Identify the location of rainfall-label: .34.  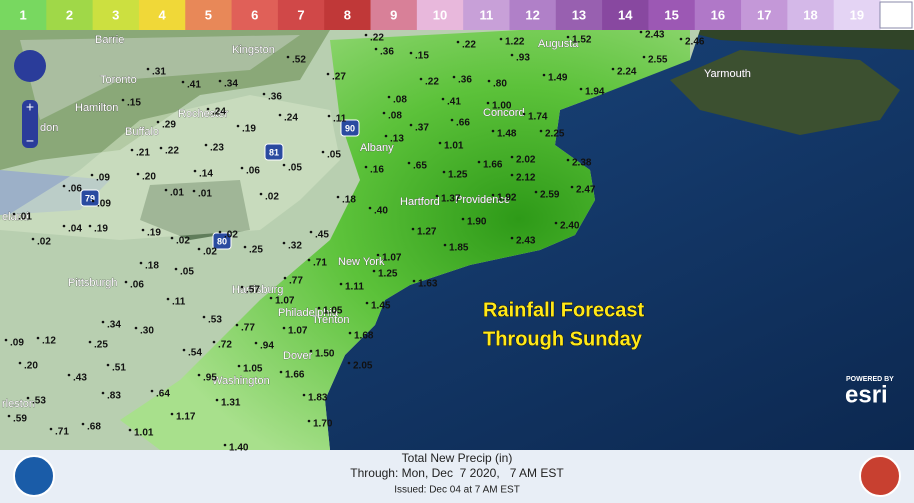
(114, 325).